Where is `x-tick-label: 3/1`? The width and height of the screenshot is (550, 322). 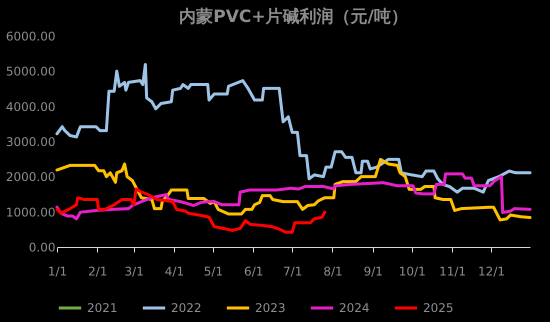 x-tick-label: 3/1 is located at coordinates (134, 271).